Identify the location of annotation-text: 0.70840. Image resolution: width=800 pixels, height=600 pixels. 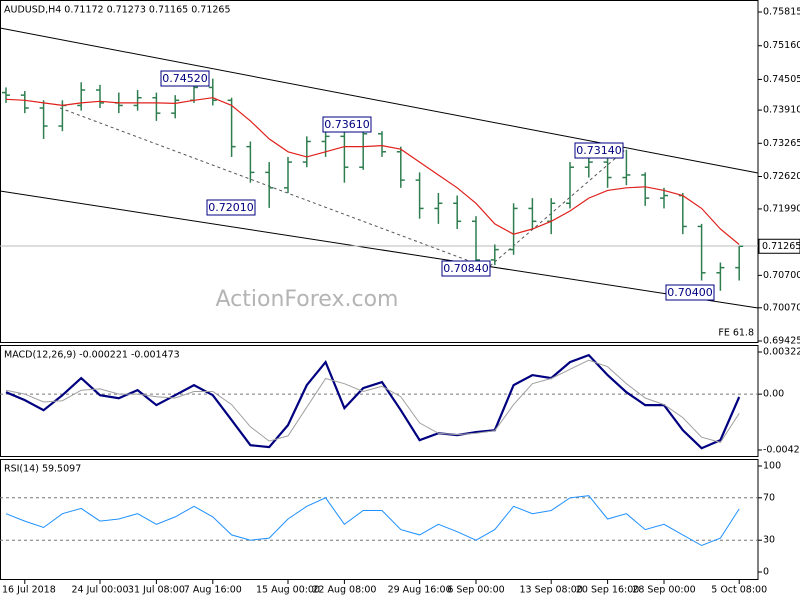
(466, 268).